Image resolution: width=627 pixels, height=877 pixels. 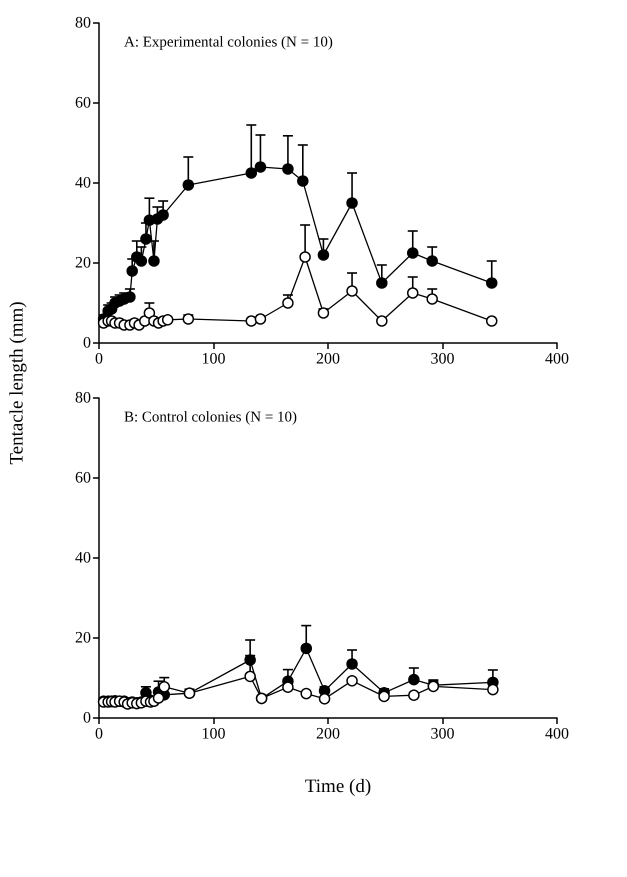 What do you see at coordinates (18, 383) in the screenshot?
I see `y-axis-title: Tentacle length (mm)` at bounding box center [18, 383].